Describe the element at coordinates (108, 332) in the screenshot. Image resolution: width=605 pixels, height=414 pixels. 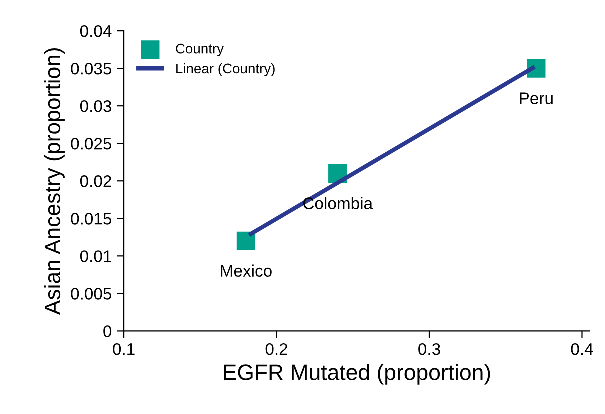
I see `y-tick-label: 0` at that location.